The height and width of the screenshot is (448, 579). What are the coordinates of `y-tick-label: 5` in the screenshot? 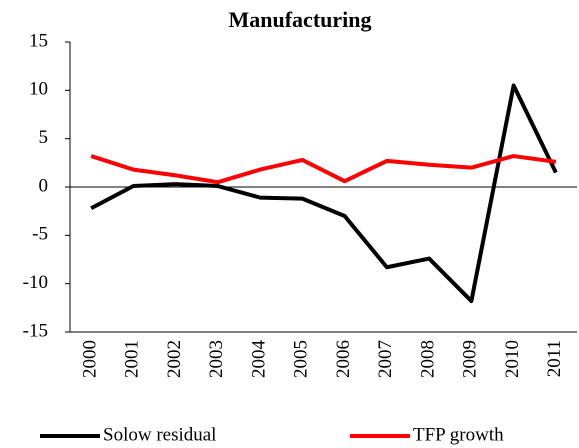 It's located at (44, 137).